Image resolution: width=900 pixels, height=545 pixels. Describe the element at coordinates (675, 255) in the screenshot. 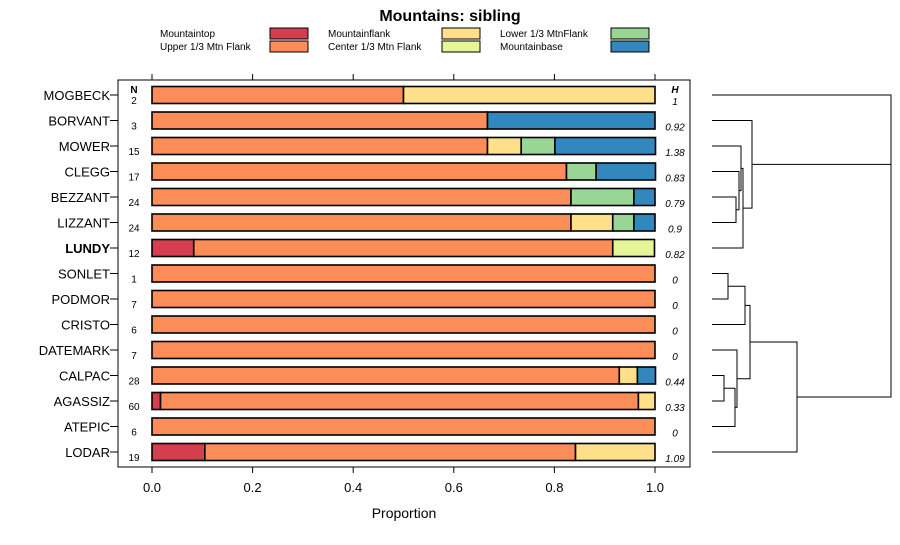

I see `h-value: 0.82` at that location.